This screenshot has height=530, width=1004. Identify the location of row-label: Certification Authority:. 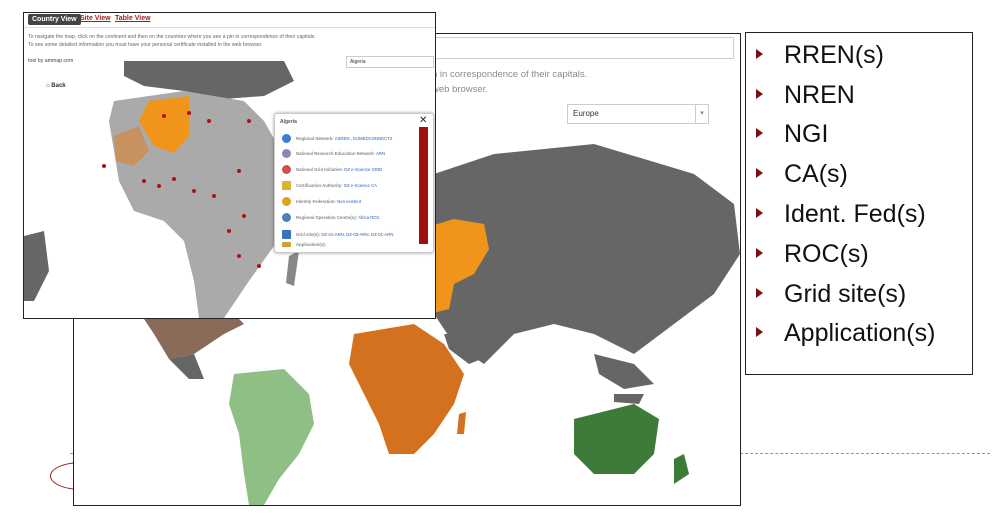
(319, 185).